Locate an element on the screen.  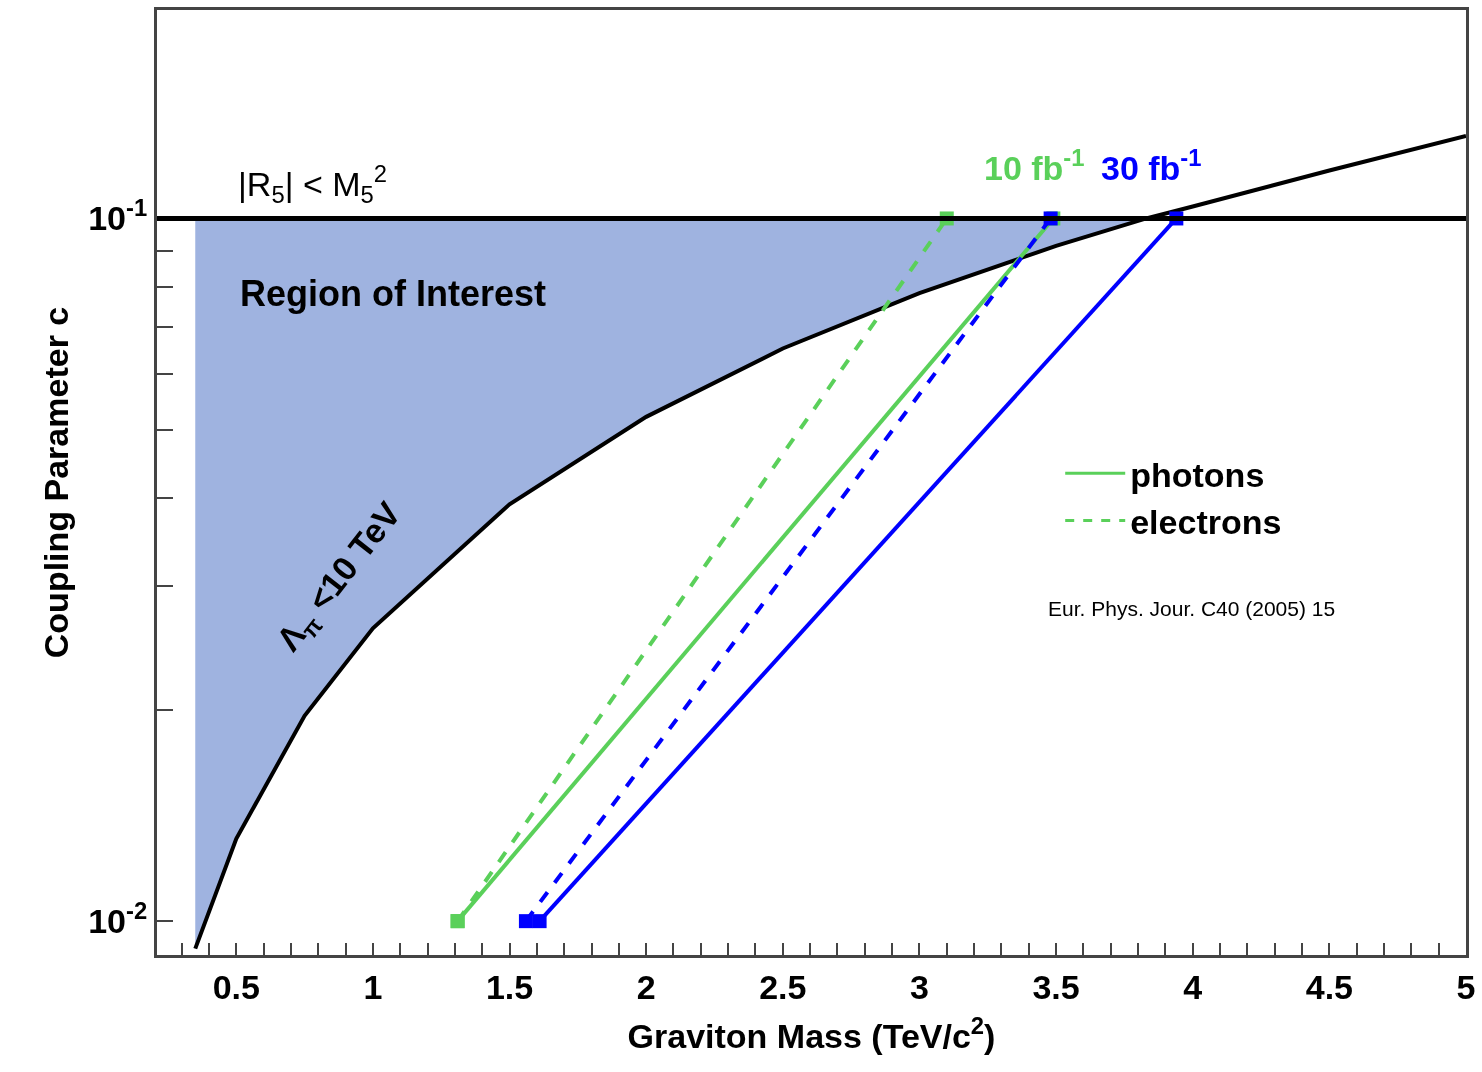
legend-label: photons is located at coordinates (1197, 474).